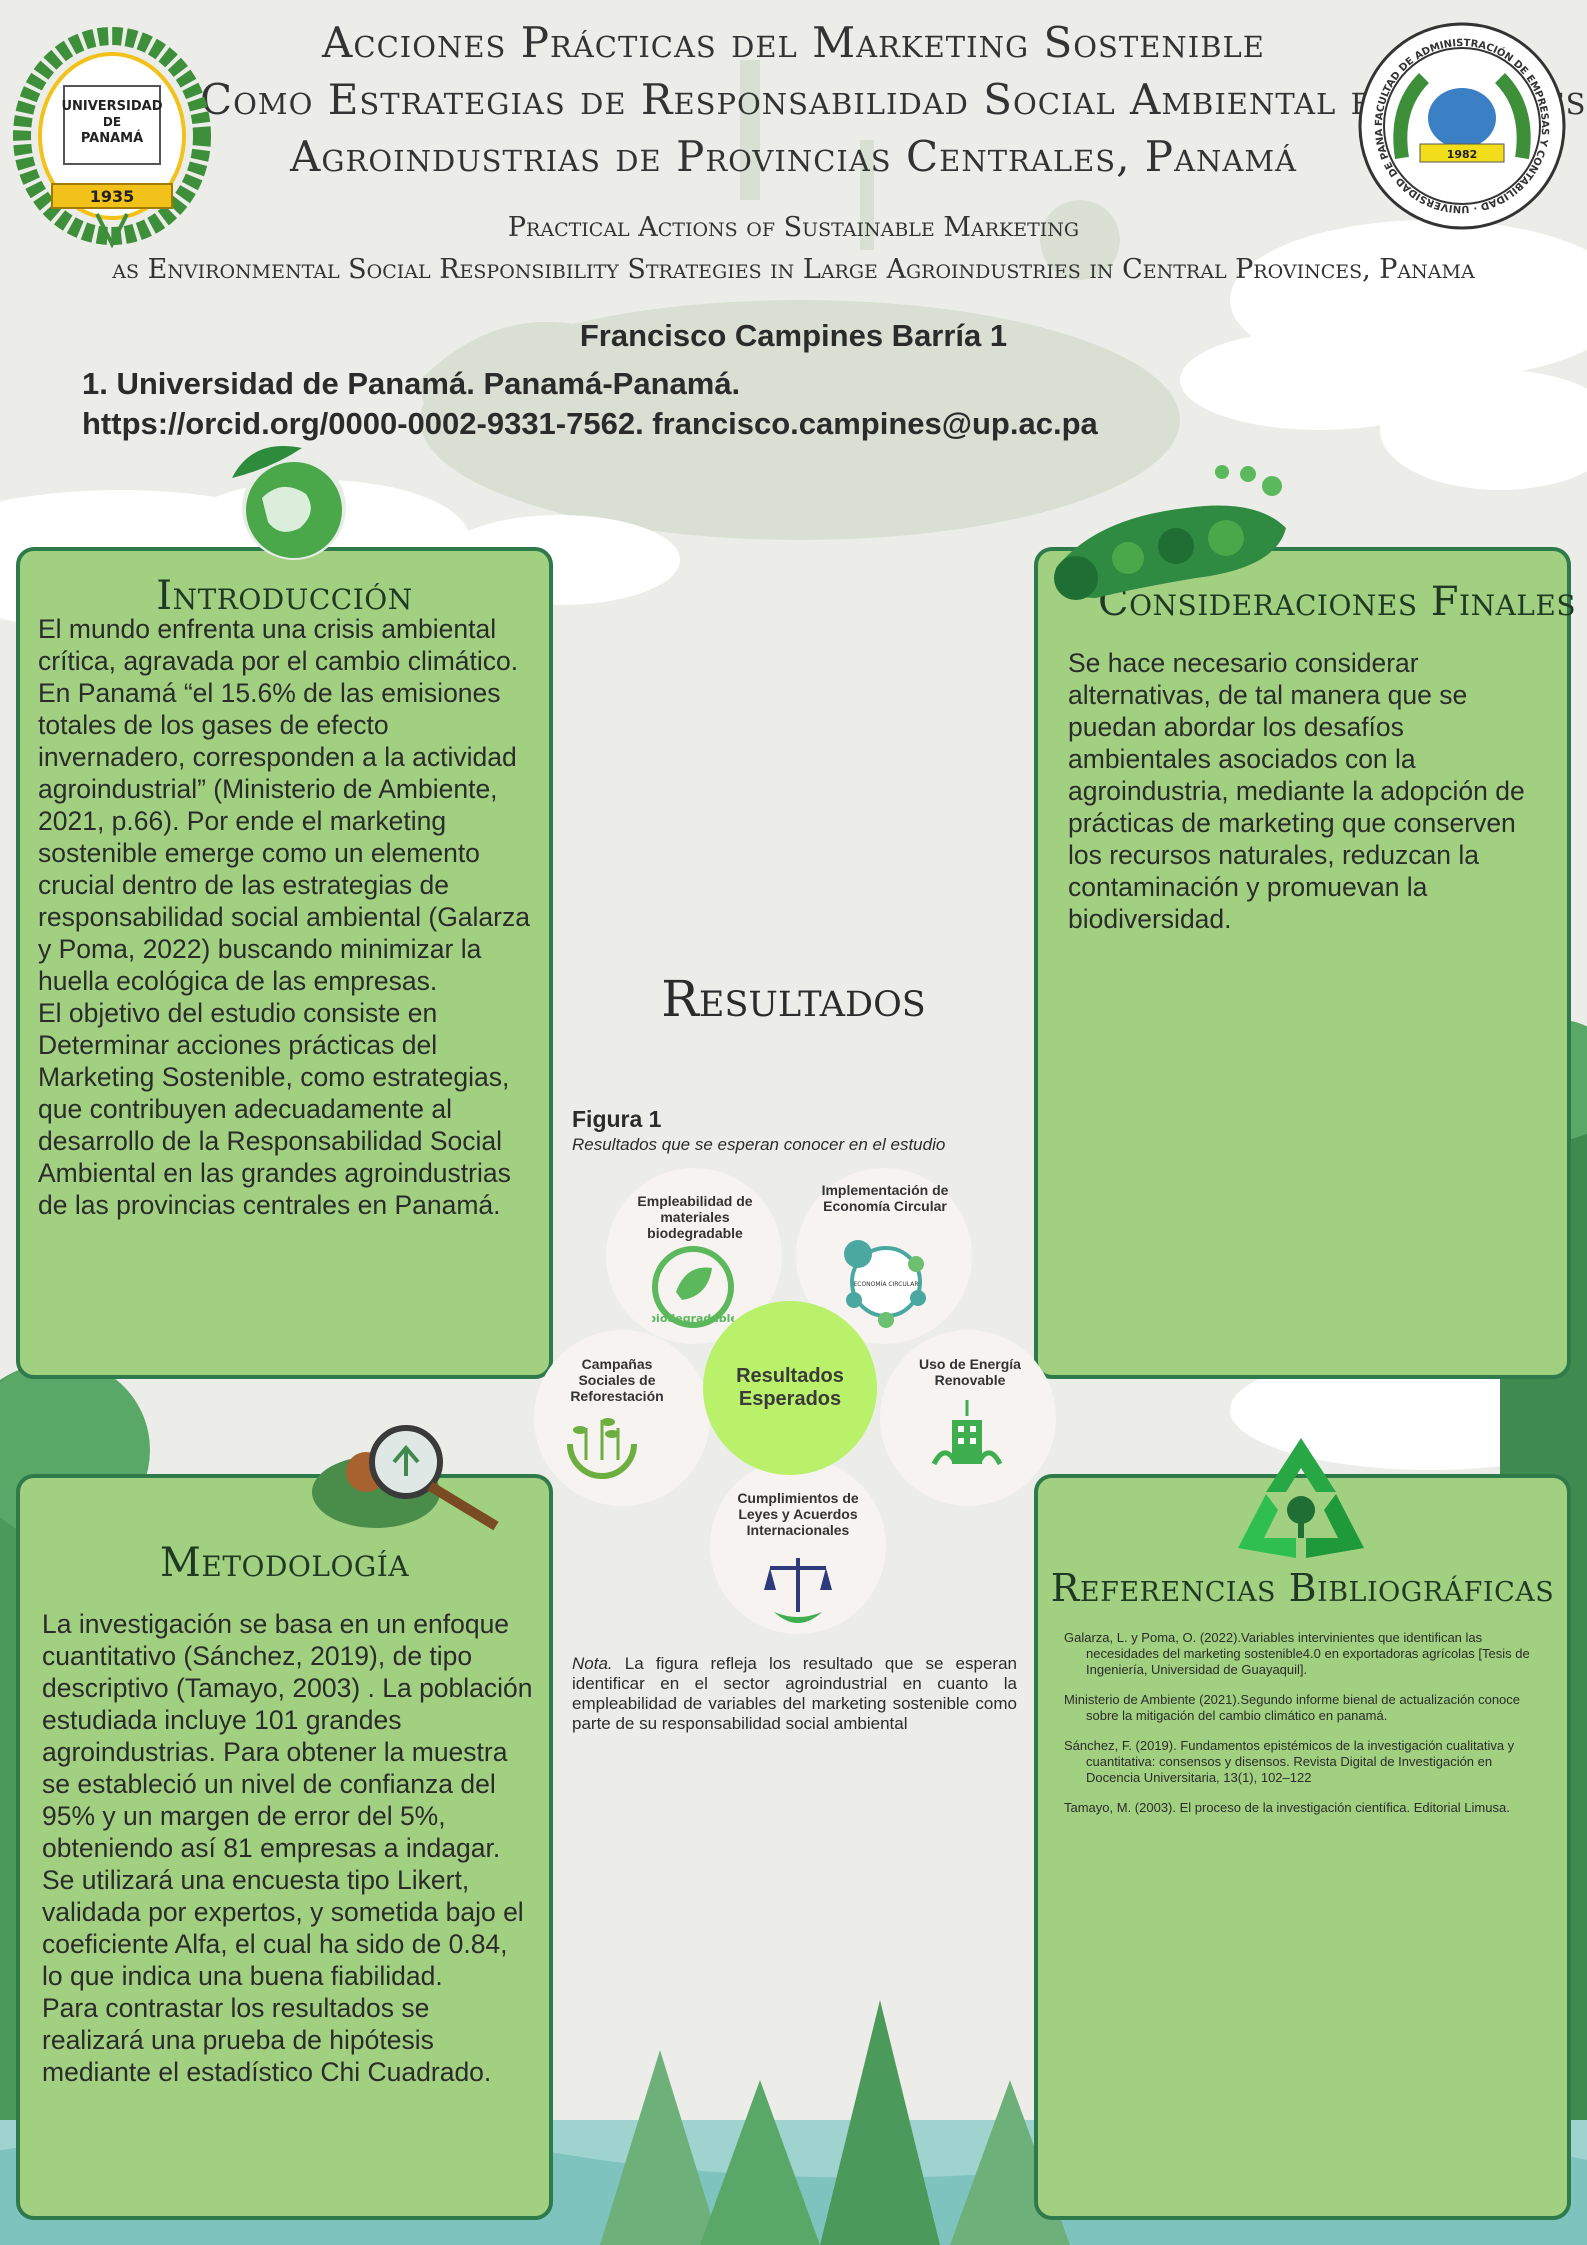 The width and height of the screenshot is (1587, 2245). I want to click on logo-text: UNIVERSIDAD, so click(111, 106).